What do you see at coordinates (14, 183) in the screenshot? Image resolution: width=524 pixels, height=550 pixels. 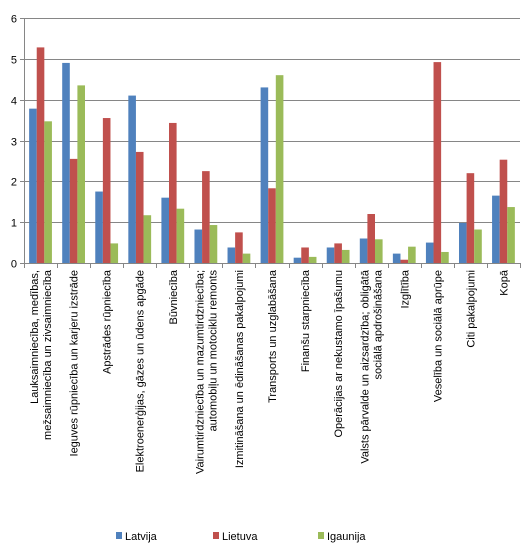 I see `y-tick-label: 2` at bounding box center [14, 183].